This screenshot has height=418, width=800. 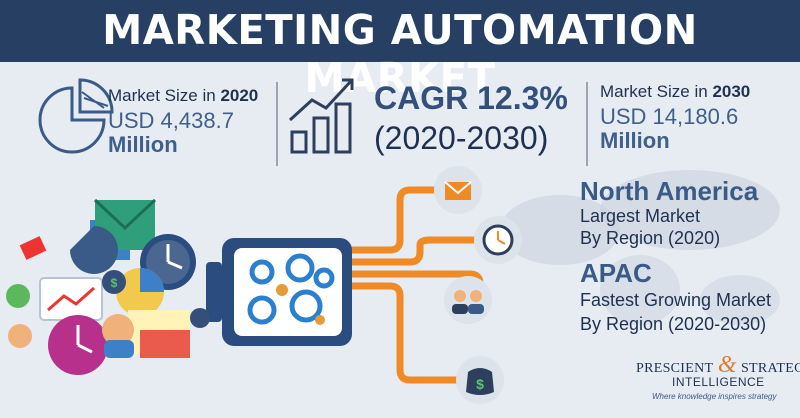 I want to click on divider-right, so click(x=587, y=124).